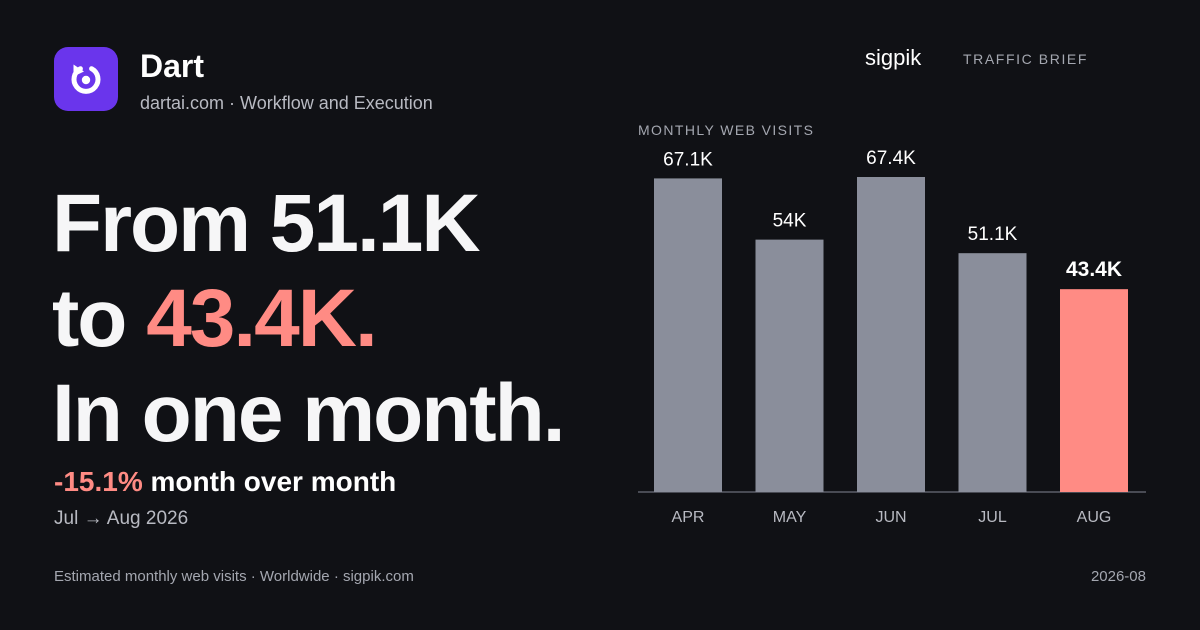 Image resolution: width=1200 pixels, height=630 pixels. I want to click on bar-aug, so click(1094, 390).